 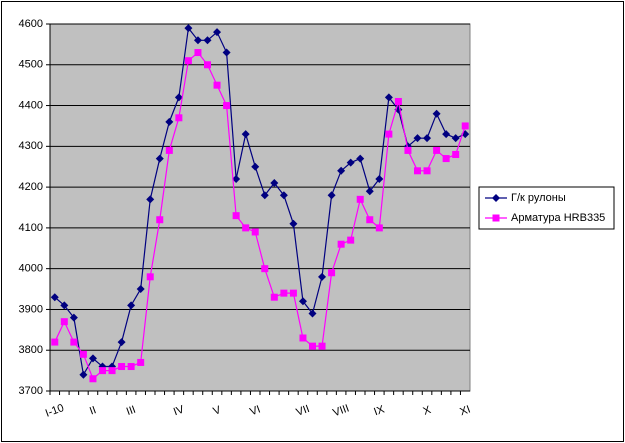 I want to click on x-tick-label: XI, so click(x=465, y=410).